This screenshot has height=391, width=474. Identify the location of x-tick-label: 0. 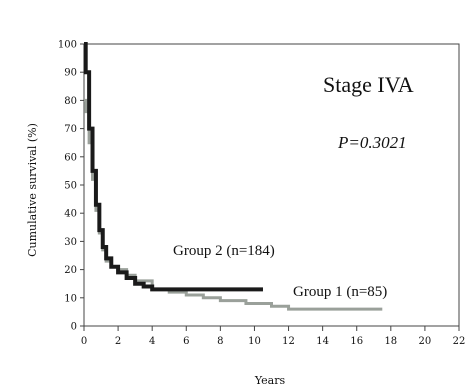
(84, 341).